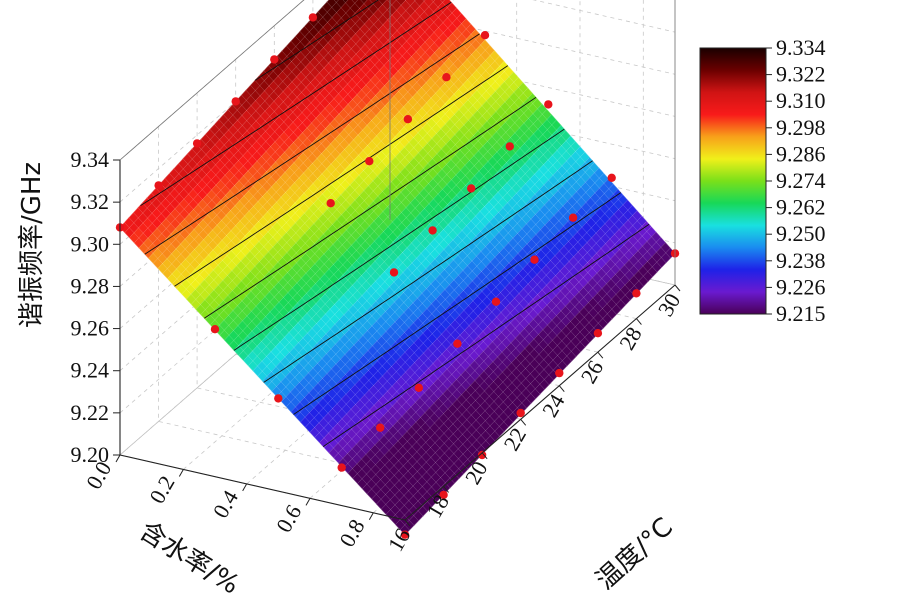 This screenshot has width=915, height=606. Describe the element at coordinates (262, 487) in the screenshot. I see `x-axis-line` at that location.